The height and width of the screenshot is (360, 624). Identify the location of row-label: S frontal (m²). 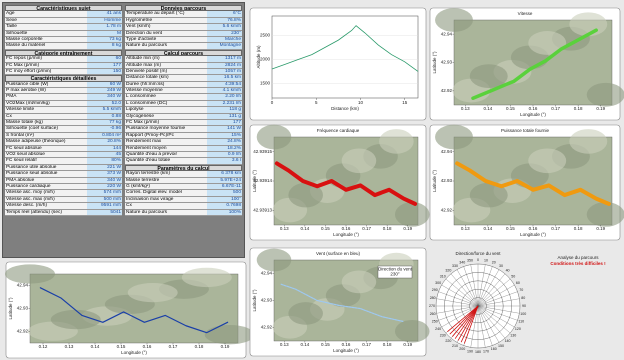
(46, 136).